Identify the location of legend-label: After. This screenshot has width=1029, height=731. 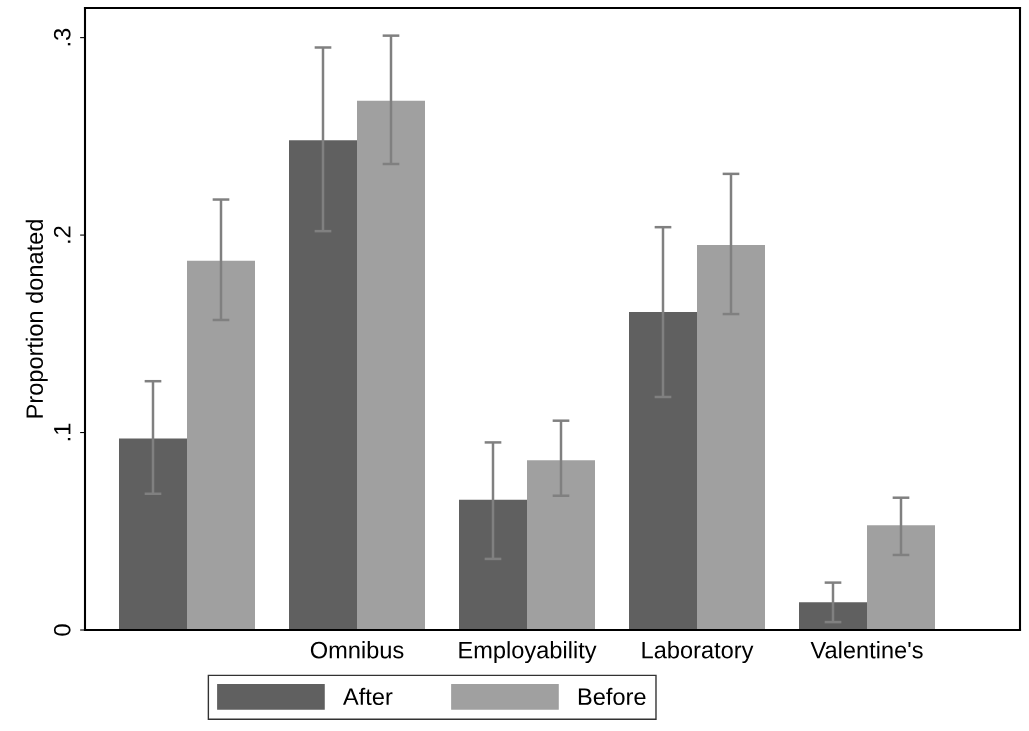
(368, 696).